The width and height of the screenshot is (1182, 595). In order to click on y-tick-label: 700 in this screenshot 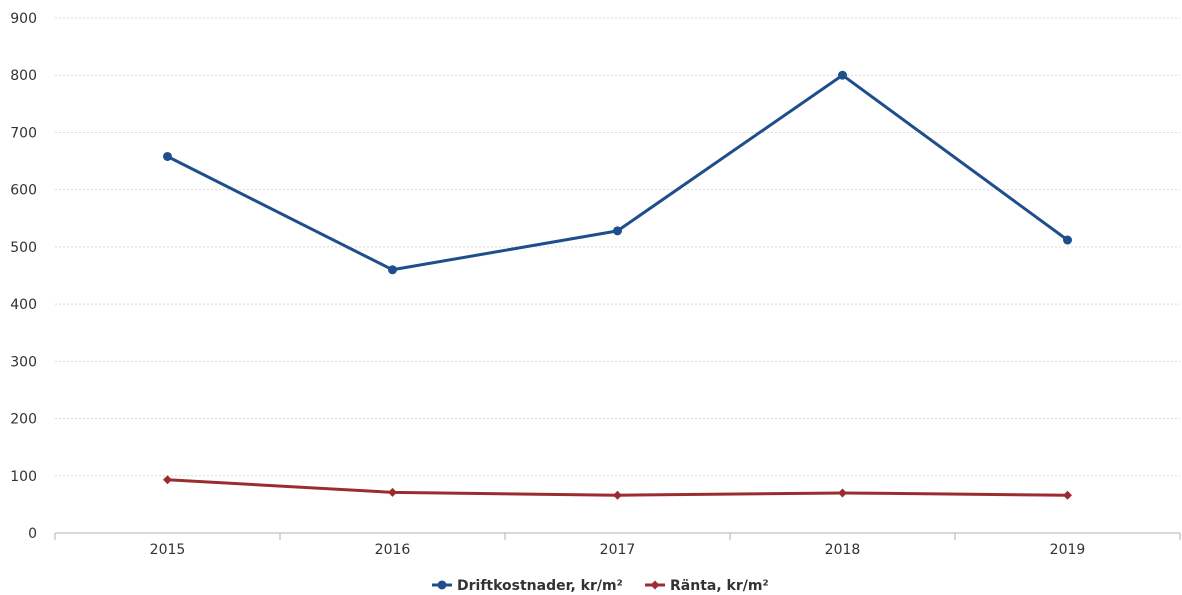, I will do `click(23, 133)`.